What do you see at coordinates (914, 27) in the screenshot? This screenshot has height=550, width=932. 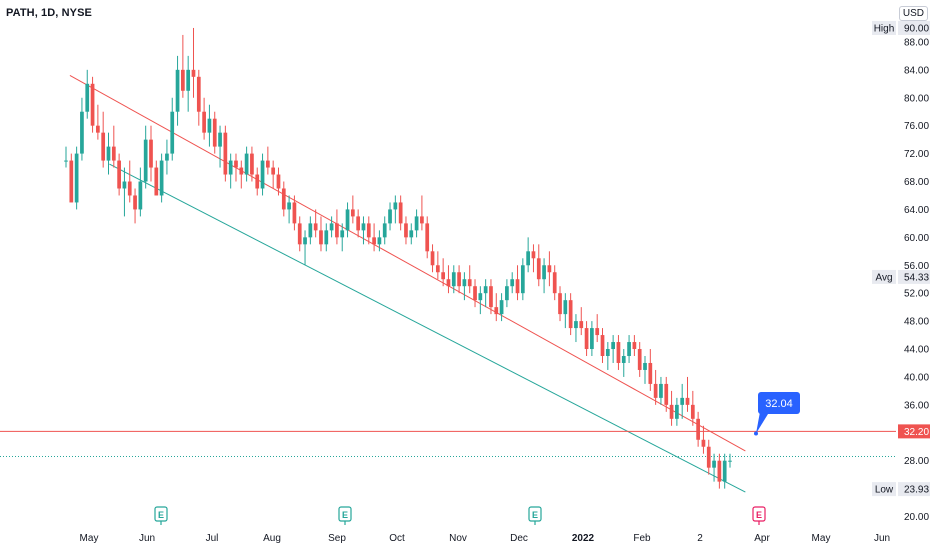 I see `high-tag-value-bg` at bounding box center [914, 27].